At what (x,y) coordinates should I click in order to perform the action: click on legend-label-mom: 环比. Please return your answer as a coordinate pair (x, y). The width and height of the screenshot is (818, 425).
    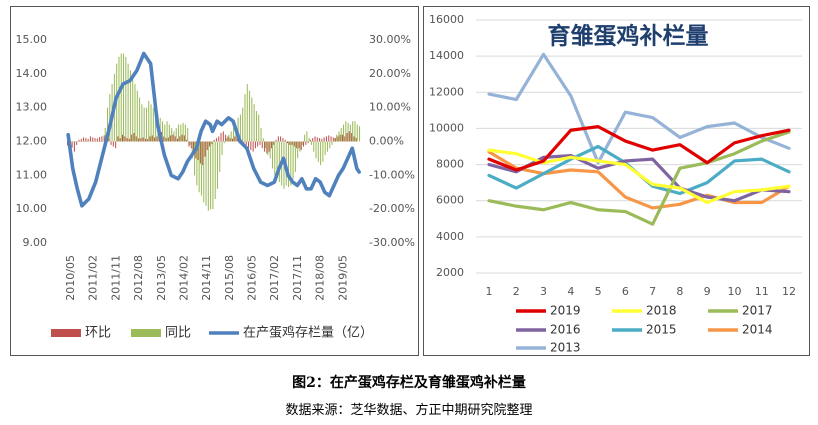
    Looking at the image, I should click on (98, 333).